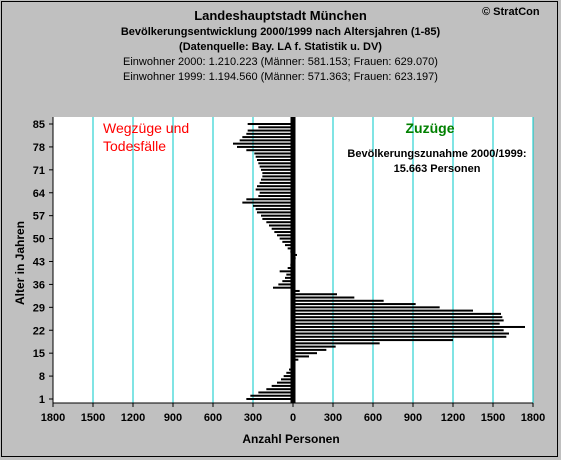 The width and height of the screenshot is (561, 460). Describe the element at coordinates (134, 146) in the screenshot. I see `left-annotation-line2: Todesfälle` at that location.